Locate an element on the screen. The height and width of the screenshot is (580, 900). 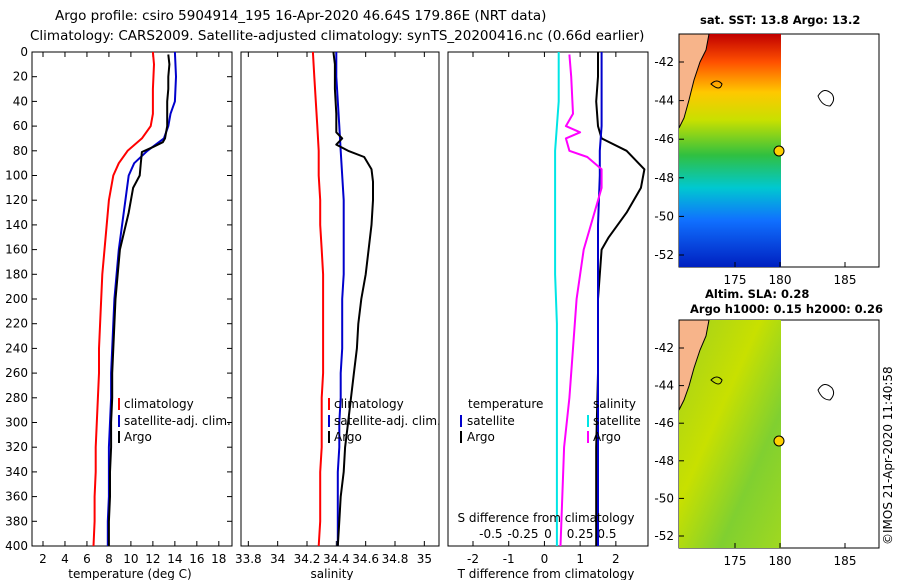
temperature-legend: climatology satellite-adj. clim. Argo is located at coordinates (174, 420).